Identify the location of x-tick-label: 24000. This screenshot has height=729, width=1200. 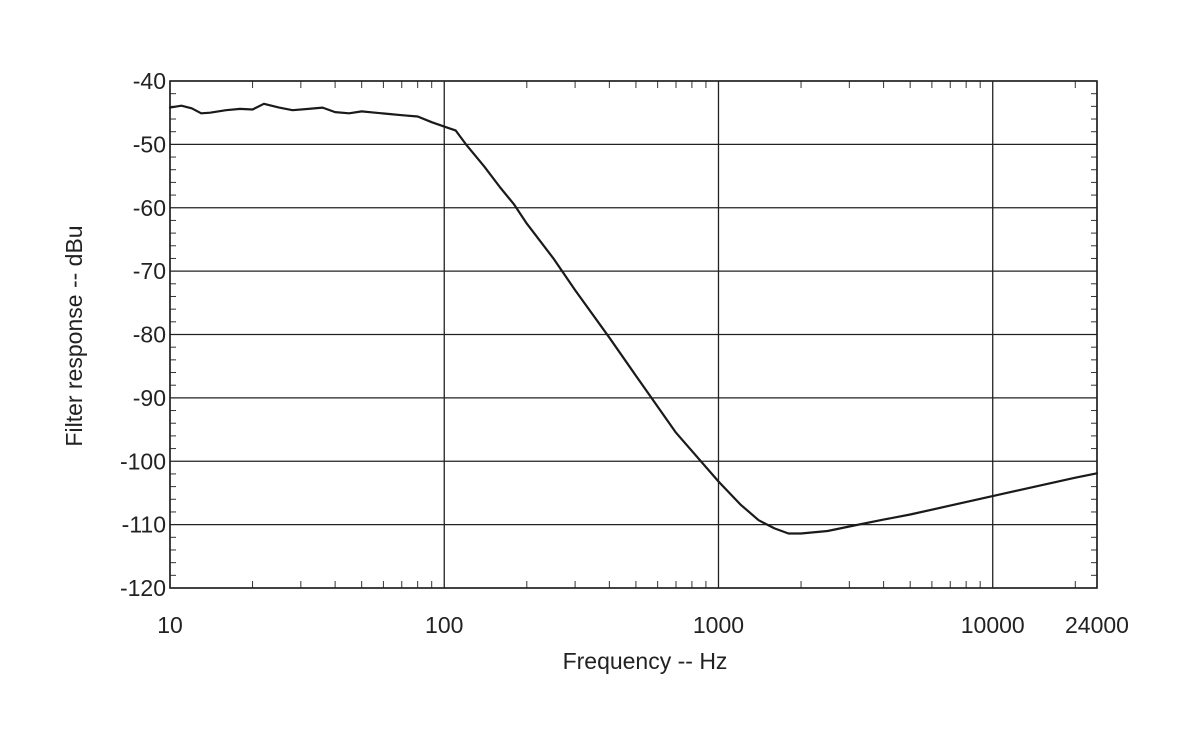
(1097, 625).